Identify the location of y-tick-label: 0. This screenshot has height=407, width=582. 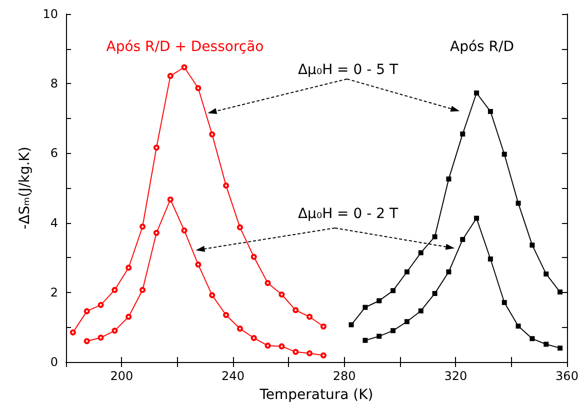
(54, 362).